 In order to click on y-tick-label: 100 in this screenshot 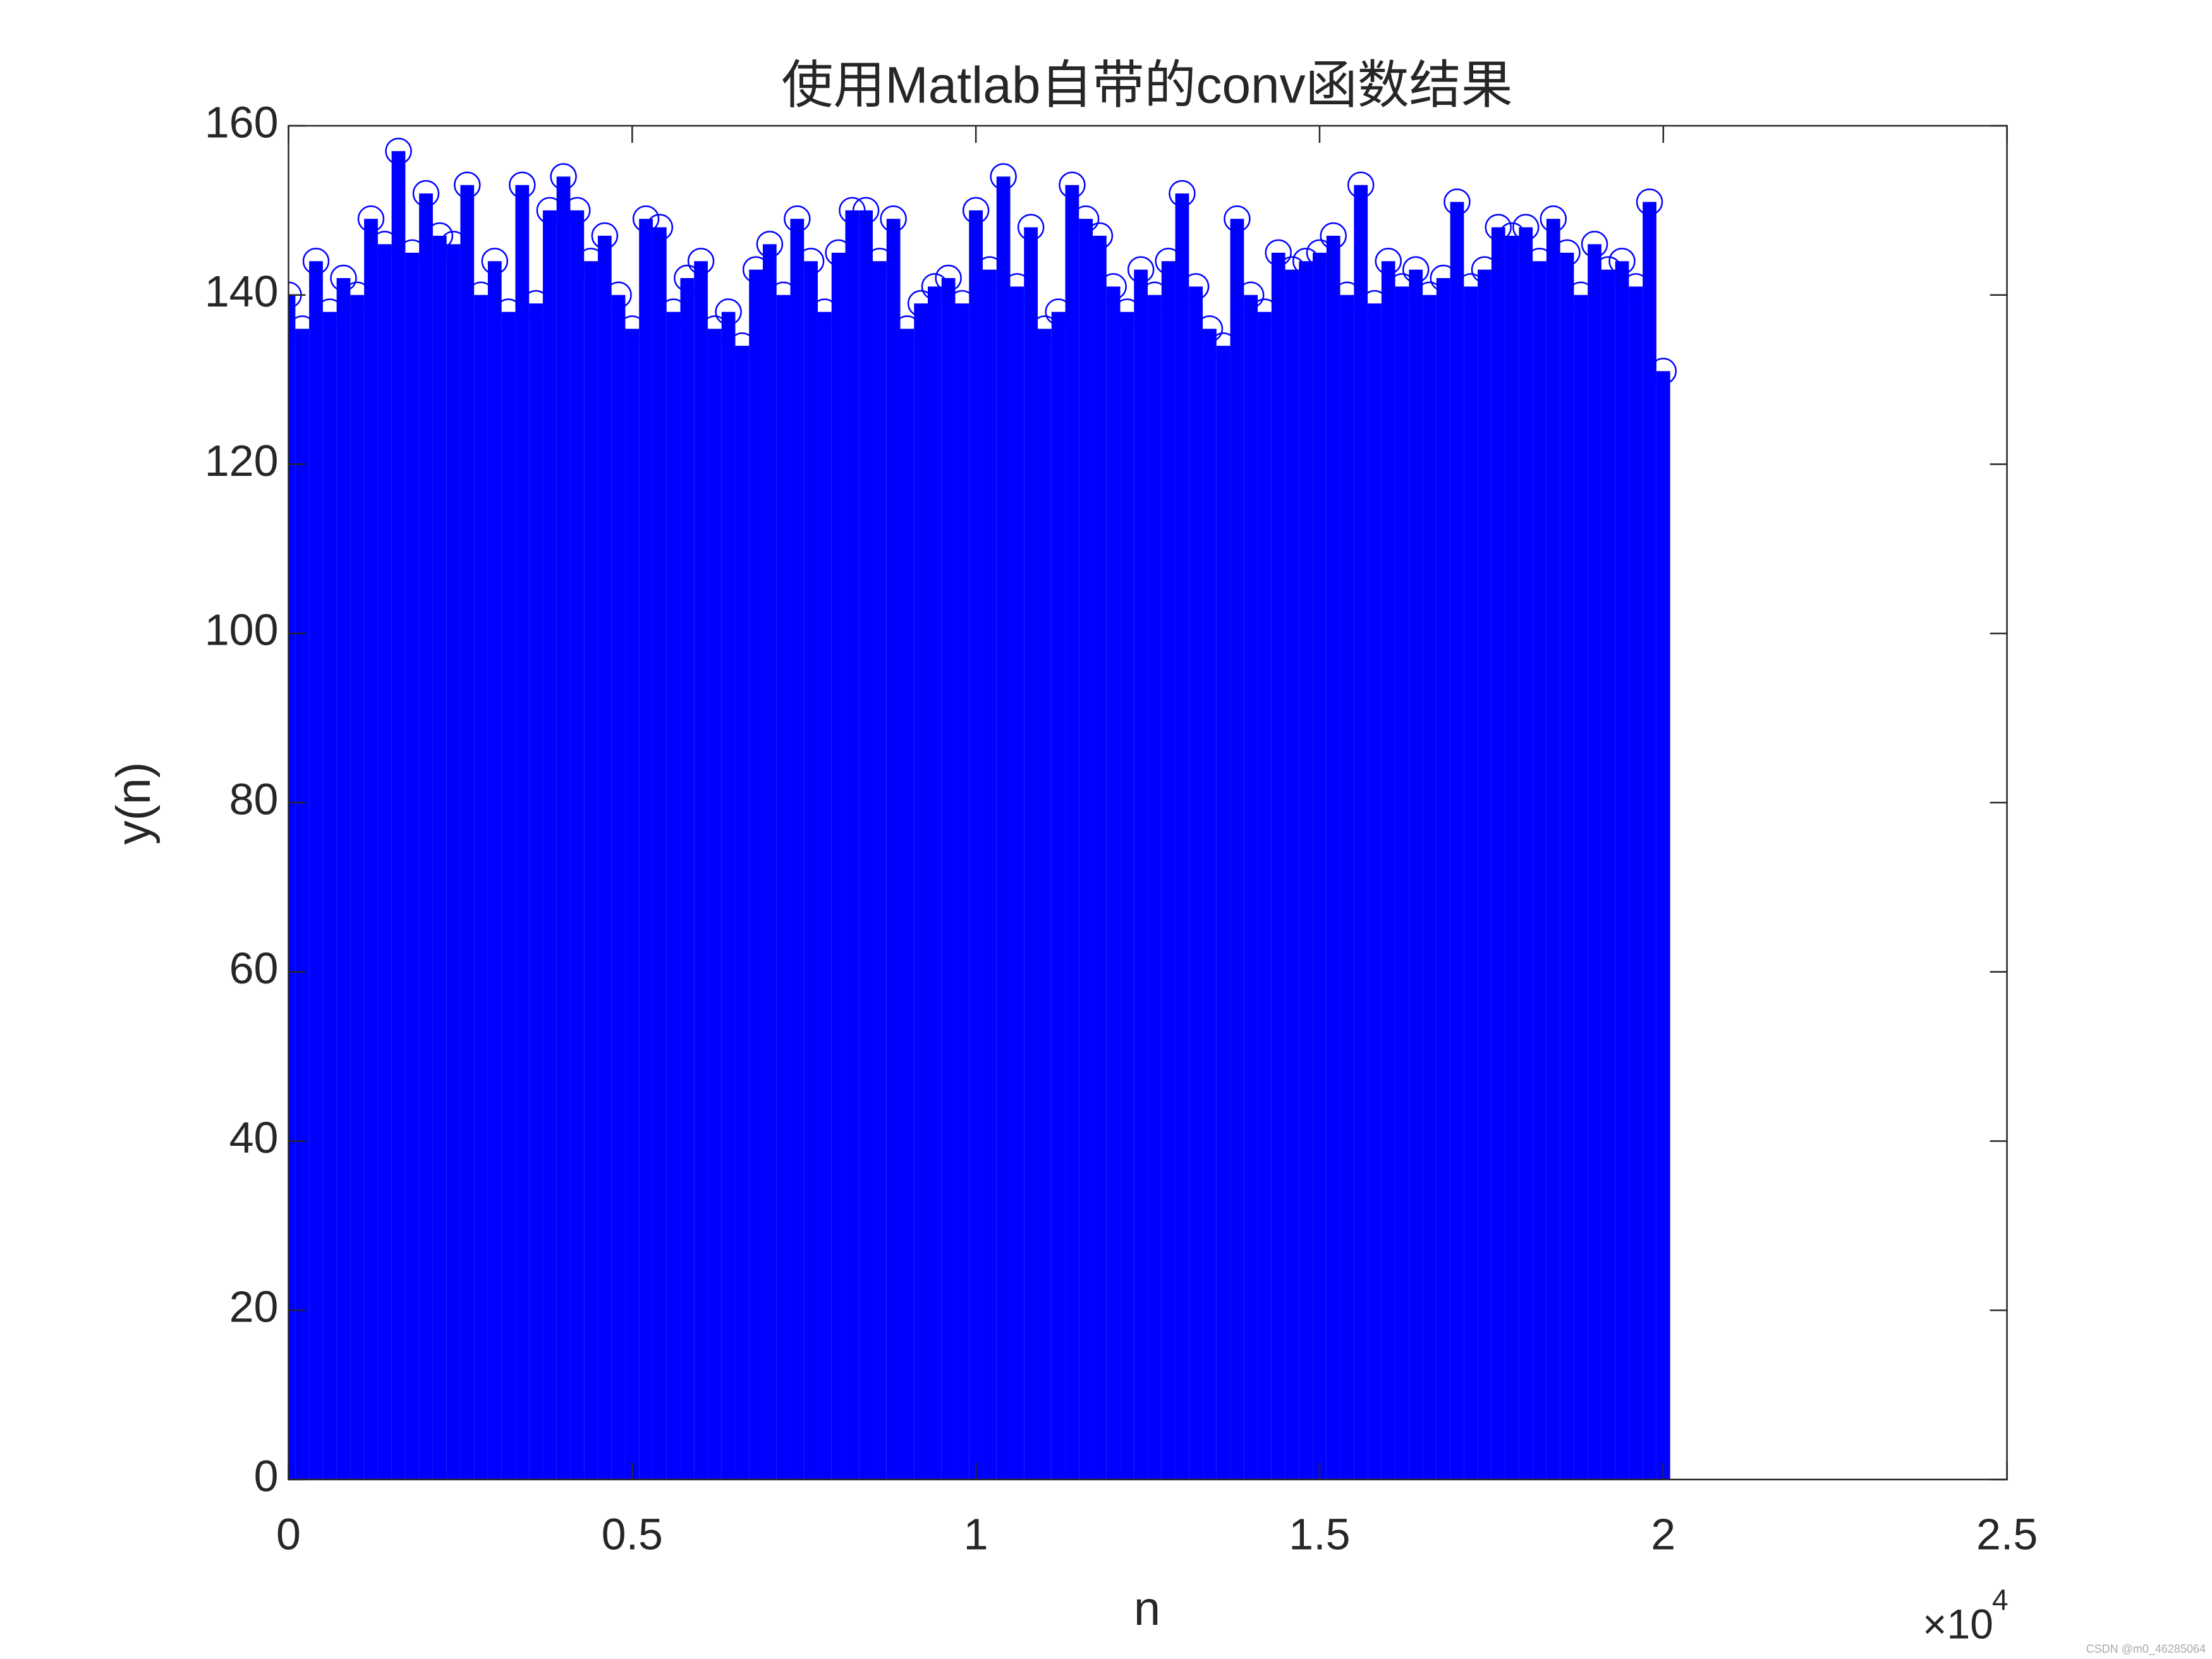, I will do `click(242, 630)`.